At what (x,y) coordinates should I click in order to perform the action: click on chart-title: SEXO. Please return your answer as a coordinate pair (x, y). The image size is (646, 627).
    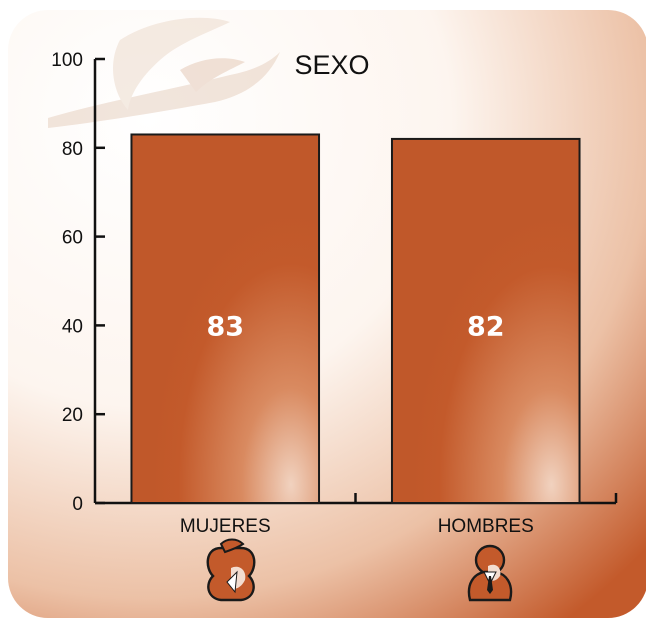
    Looking at the image, I should click on (331, 65).